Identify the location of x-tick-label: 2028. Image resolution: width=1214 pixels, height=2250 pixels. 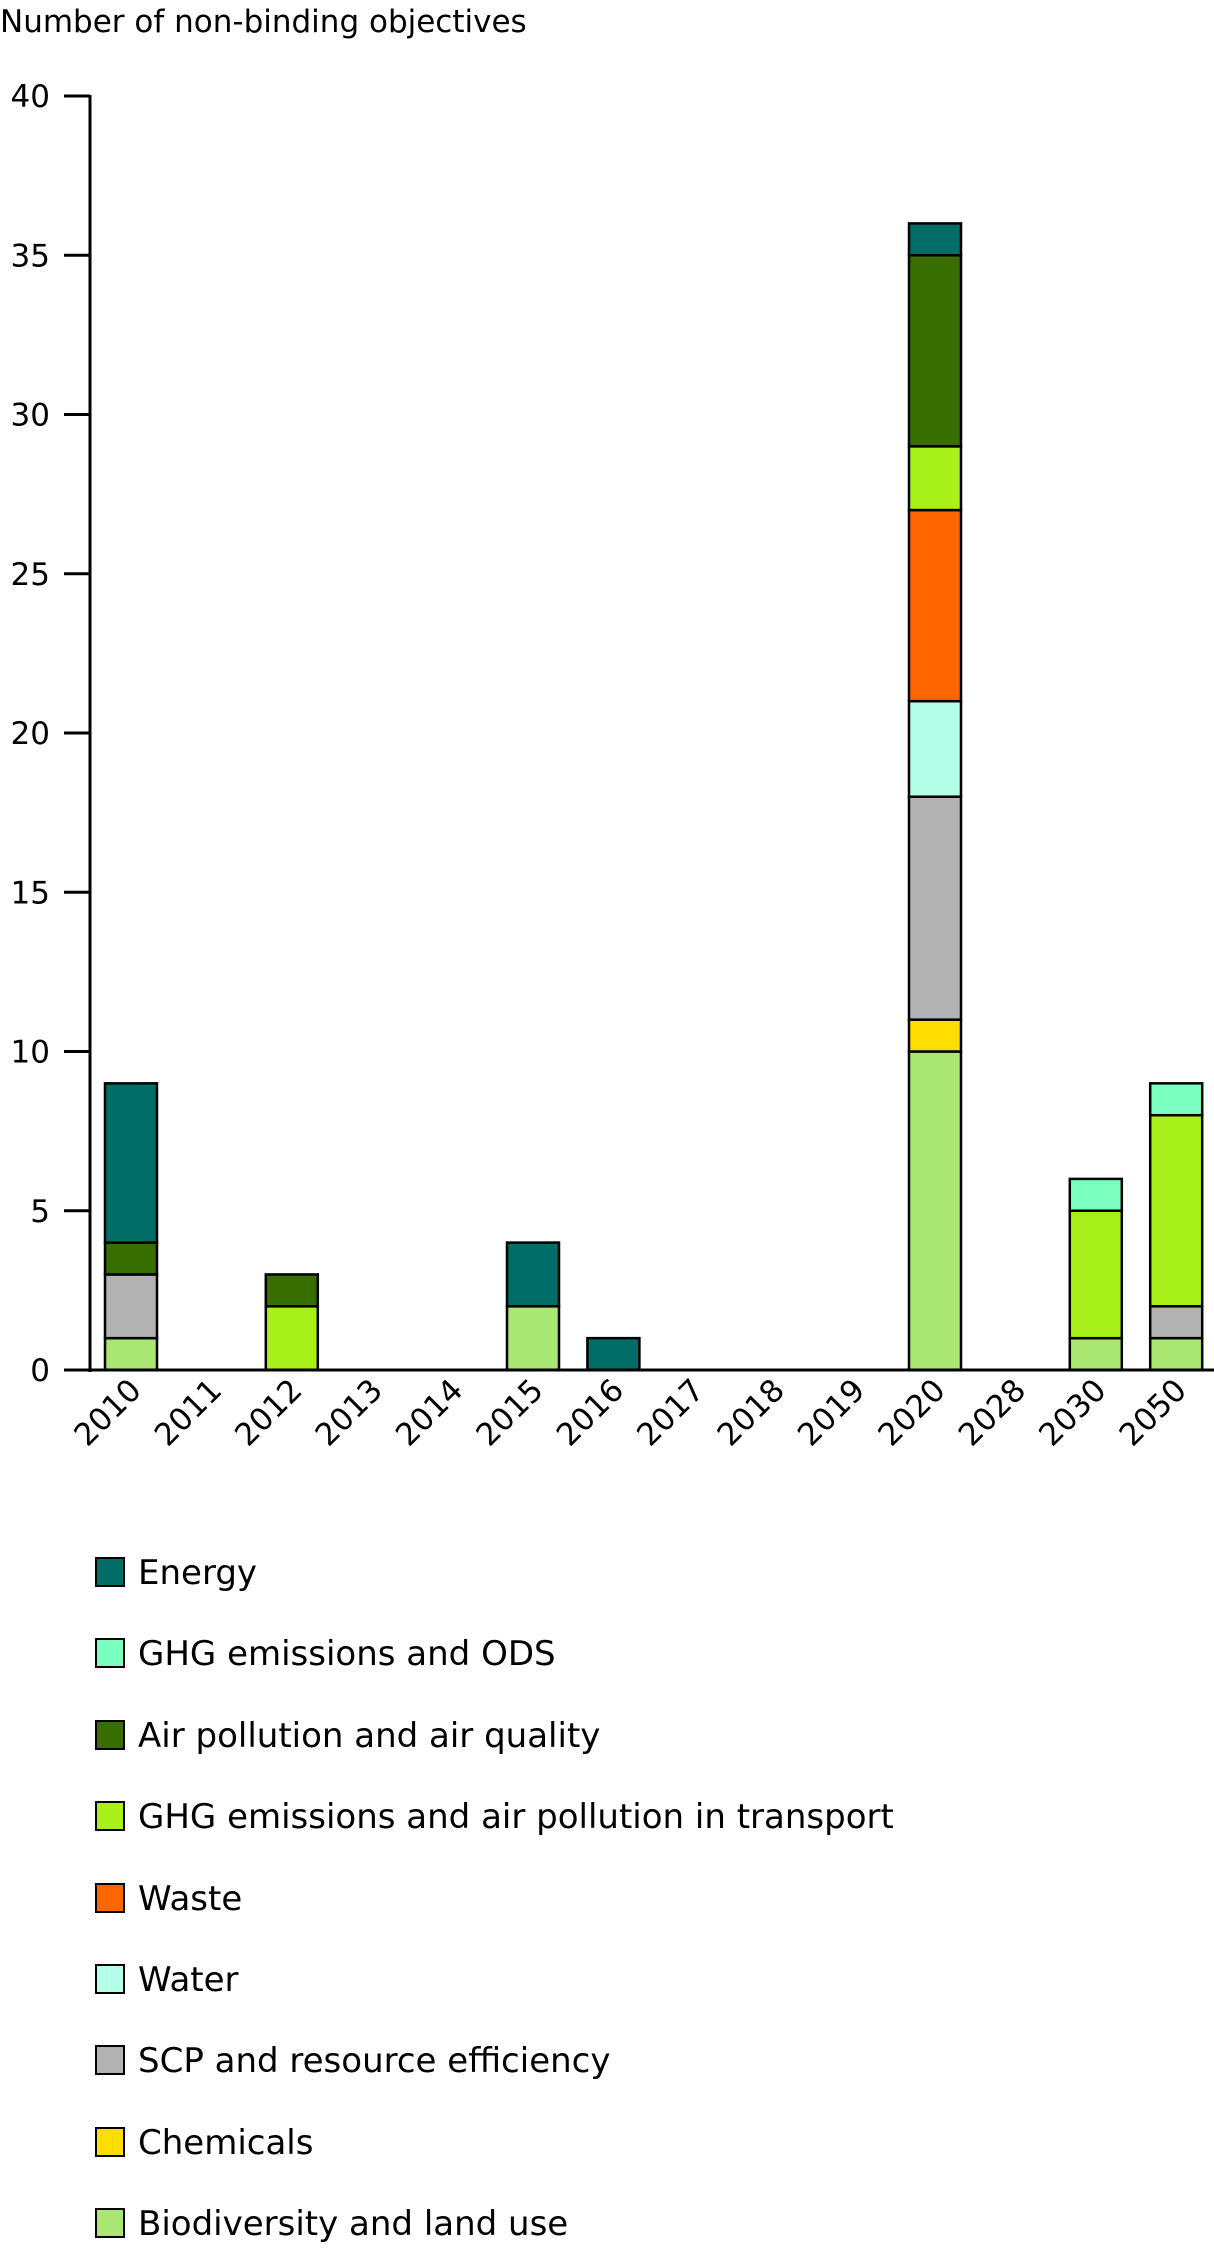
(992, 1412).